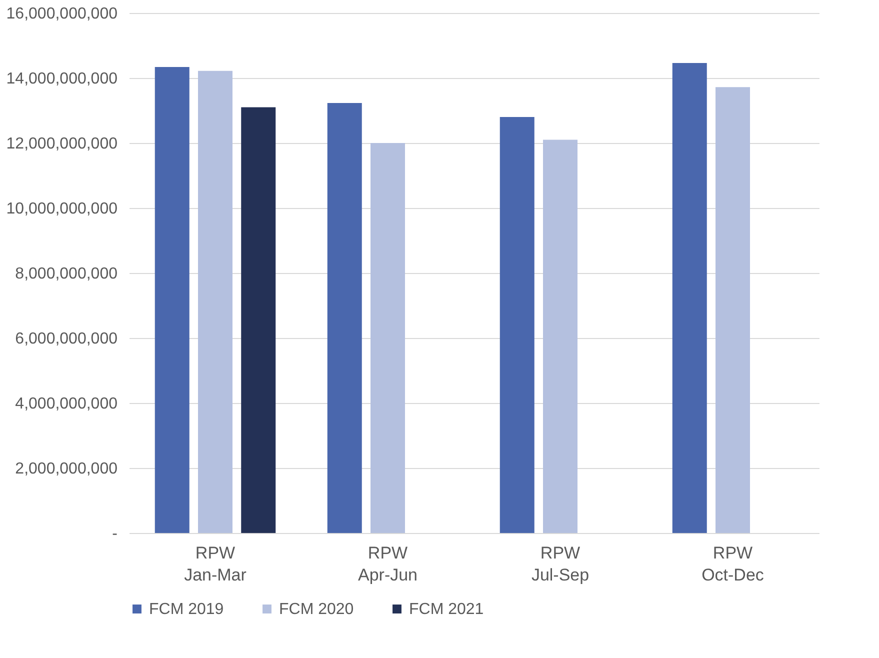  Describe the element at coordinates (733, 564) in the screenshot. I see `x-tick-label: RPW Oct-Dec` at that location.